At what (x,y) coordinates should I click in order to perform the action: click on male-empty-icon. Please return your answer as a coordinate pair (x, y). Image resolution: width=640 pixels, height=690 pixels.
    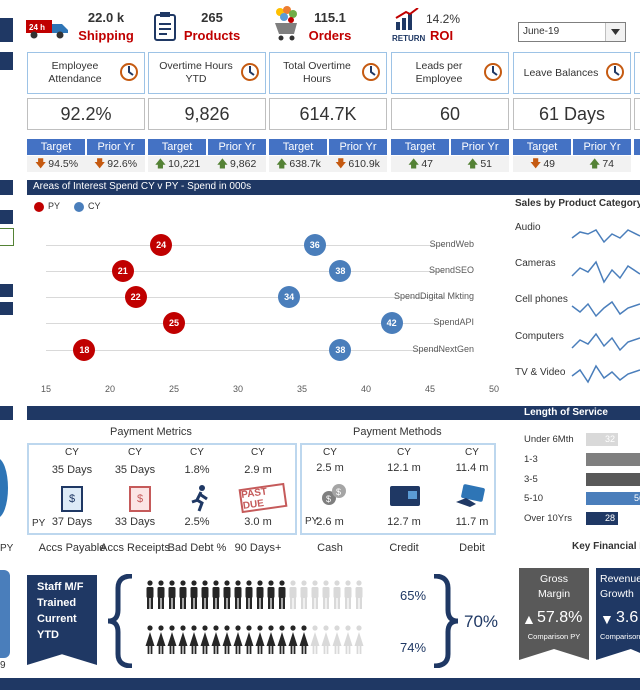
    Looking at the image, I should click on (315, 594).